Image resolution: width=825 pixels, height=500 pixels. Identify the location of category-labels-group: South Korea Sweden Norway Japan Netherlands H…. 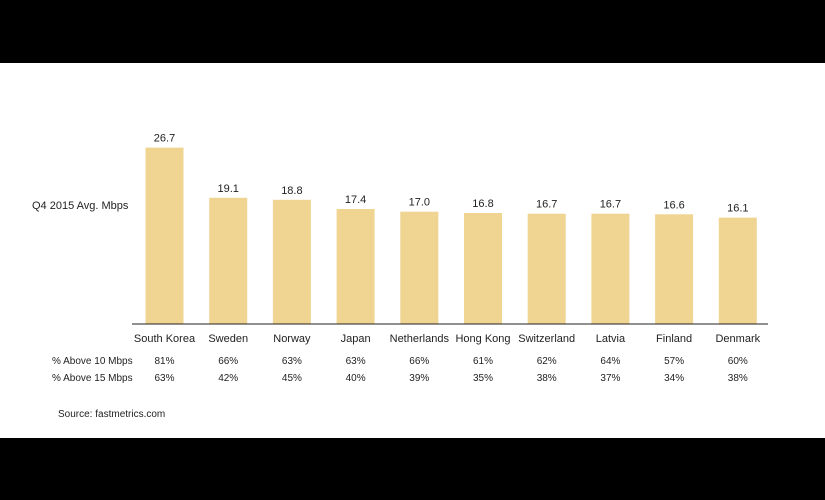
(447, 339).